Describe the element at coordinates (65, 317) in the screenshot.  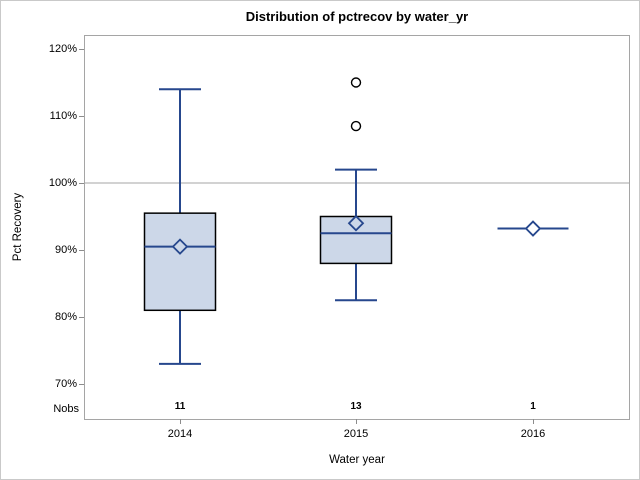
I see `y-tick-label: 80%` at that location.